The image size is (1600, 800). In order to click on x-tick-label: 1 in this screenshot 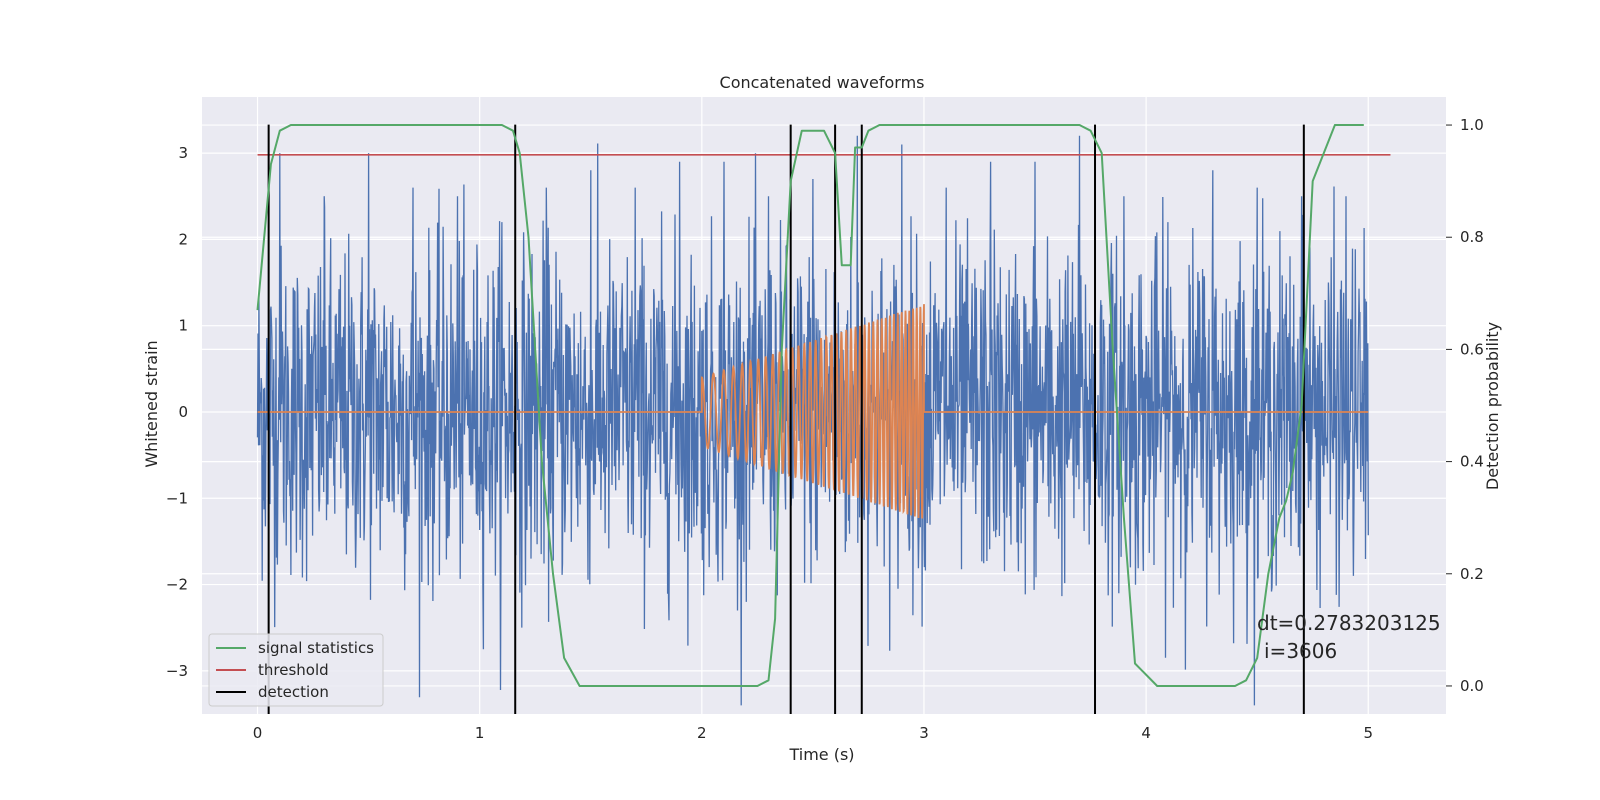, I will do `click(480, 733)`.